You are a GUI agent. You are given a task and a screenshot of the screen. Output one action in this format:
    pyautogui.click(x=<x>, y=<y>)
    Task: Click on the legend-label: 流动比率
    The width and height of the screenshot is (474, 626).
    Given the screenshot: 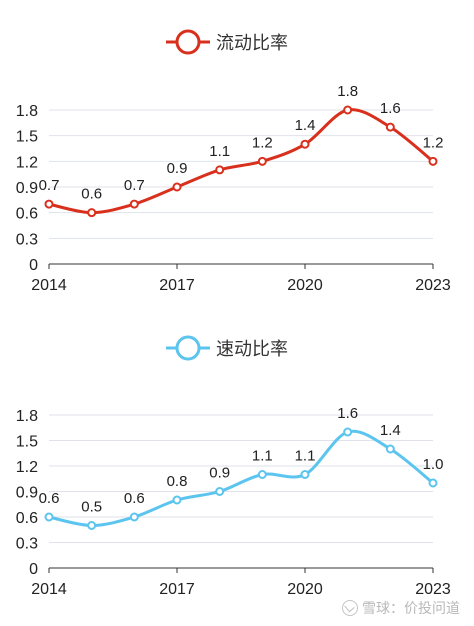 What is the action you would take?
    pyautogui.click(x=252, y=43)
    